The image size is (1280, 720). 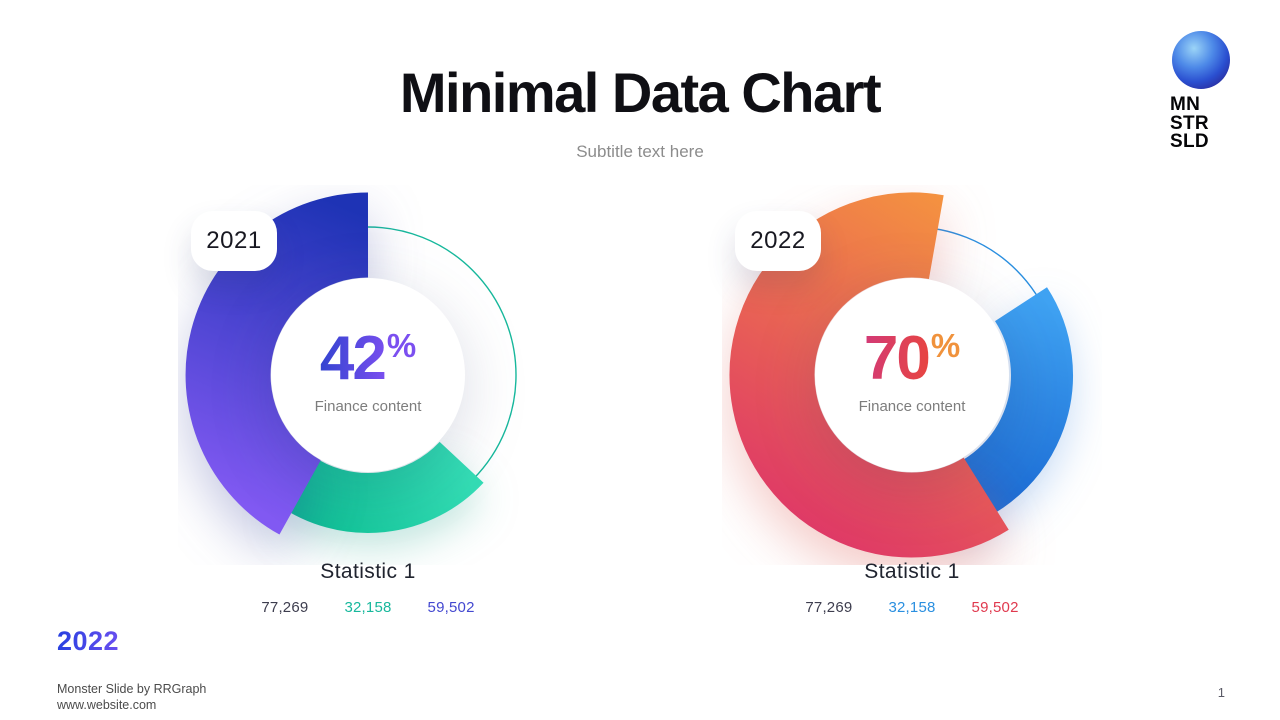 What do you see at coordinates (912, 571) in the screenshot?
I see `stat-label-2022: Statistic 1` at bounding box center [912, 571].